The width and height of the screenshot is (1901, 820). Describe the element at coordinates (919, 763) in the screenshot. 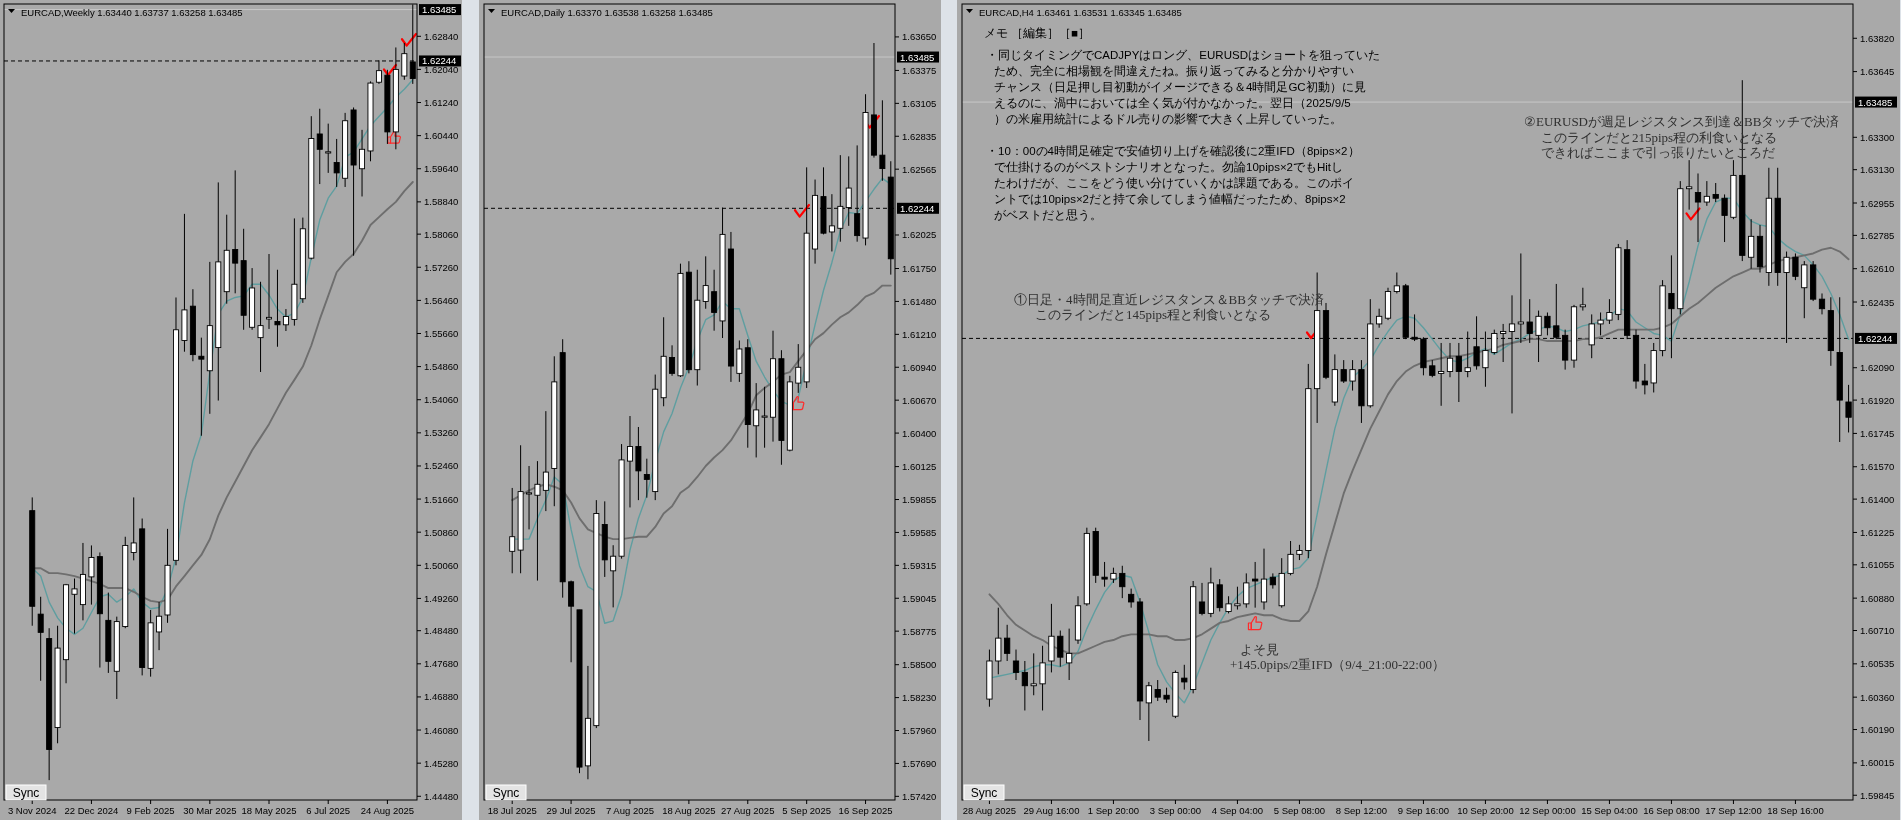

I see `y-tick-label: 1.57690` at that location.